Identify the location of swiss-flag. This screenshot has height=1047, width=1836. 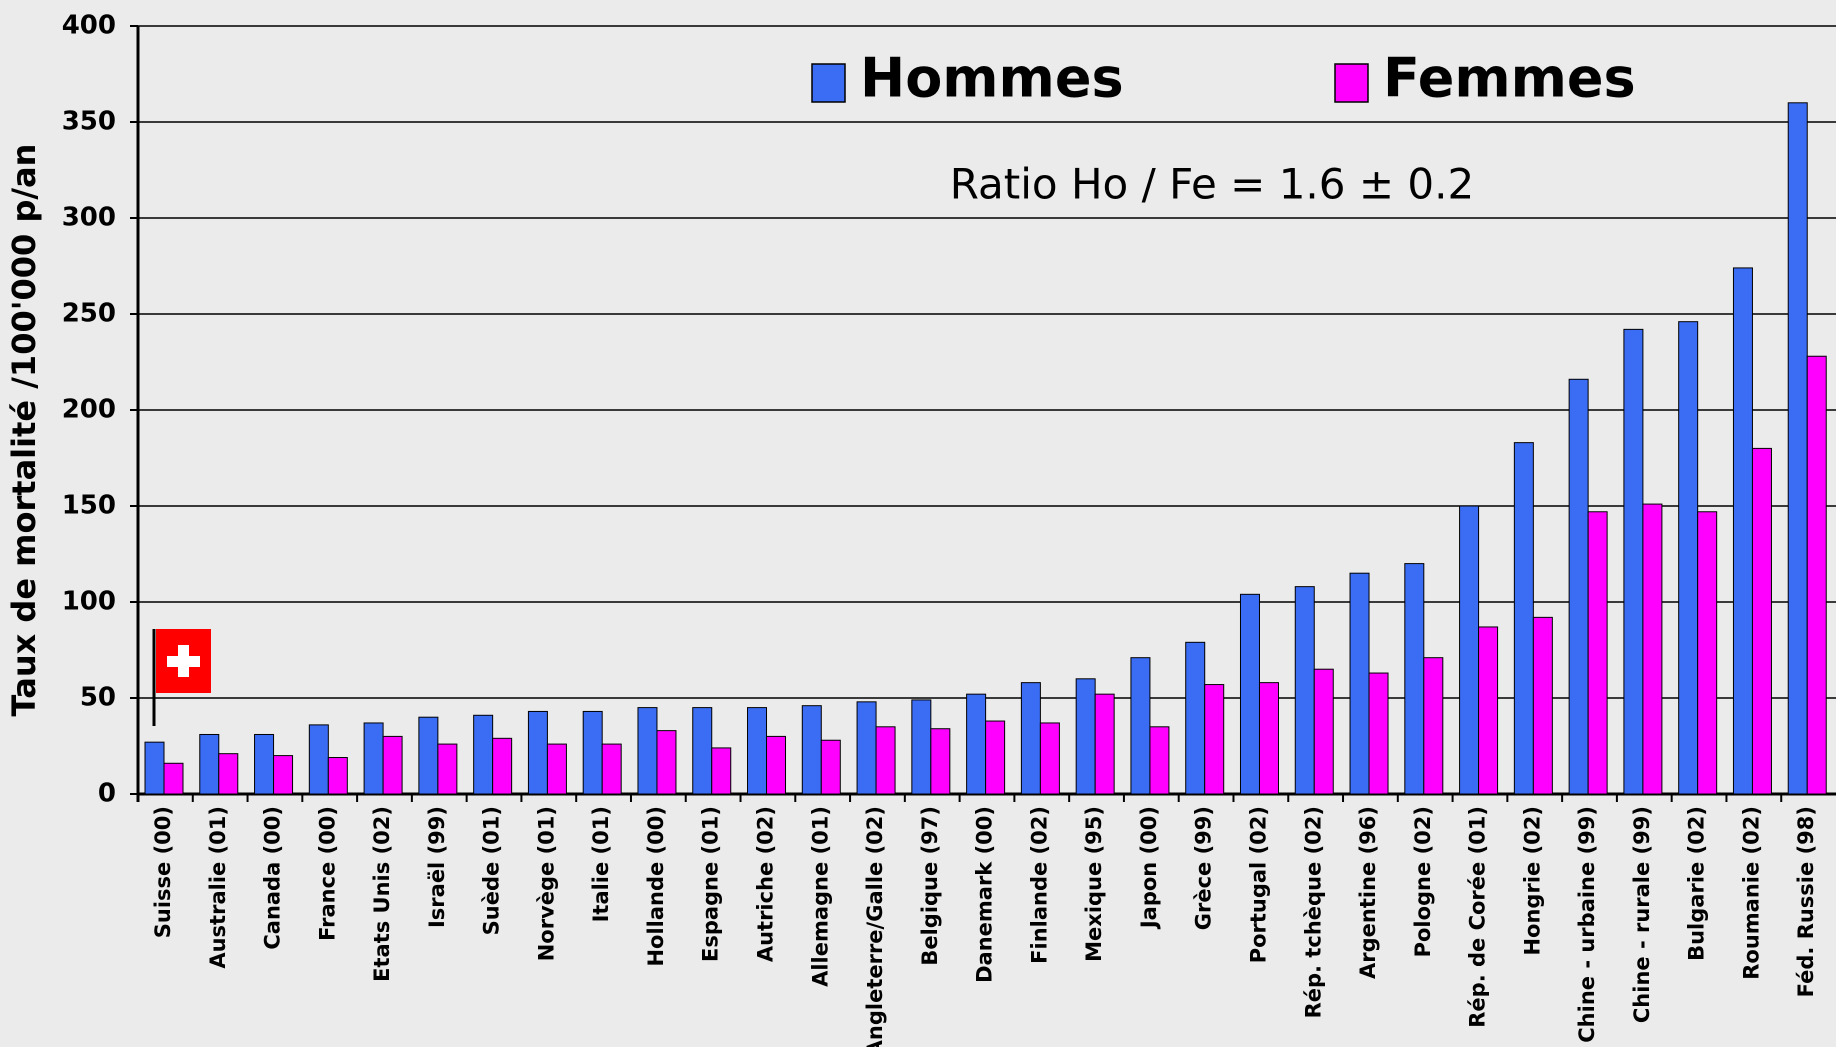
(181, 677).